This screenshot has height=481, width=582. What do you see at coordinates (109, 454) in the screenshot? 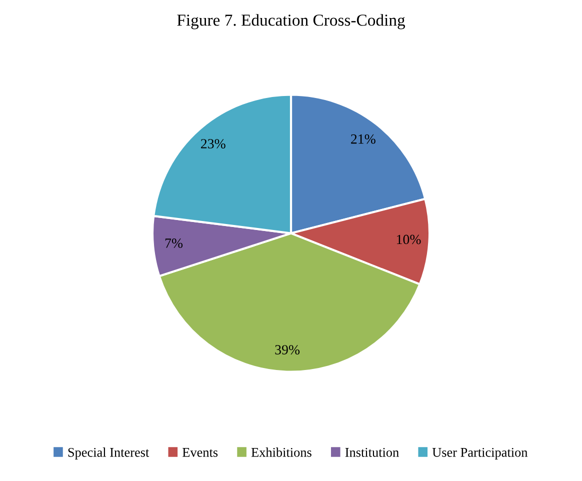
I see `legend-label: Special Interest` at bounding box center [109, 454].